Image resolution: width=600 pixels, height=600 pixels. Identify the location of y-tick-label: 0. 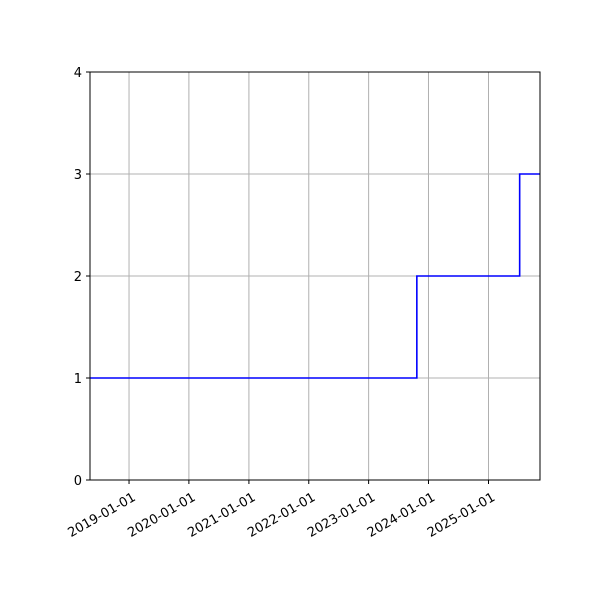
(78, 481).